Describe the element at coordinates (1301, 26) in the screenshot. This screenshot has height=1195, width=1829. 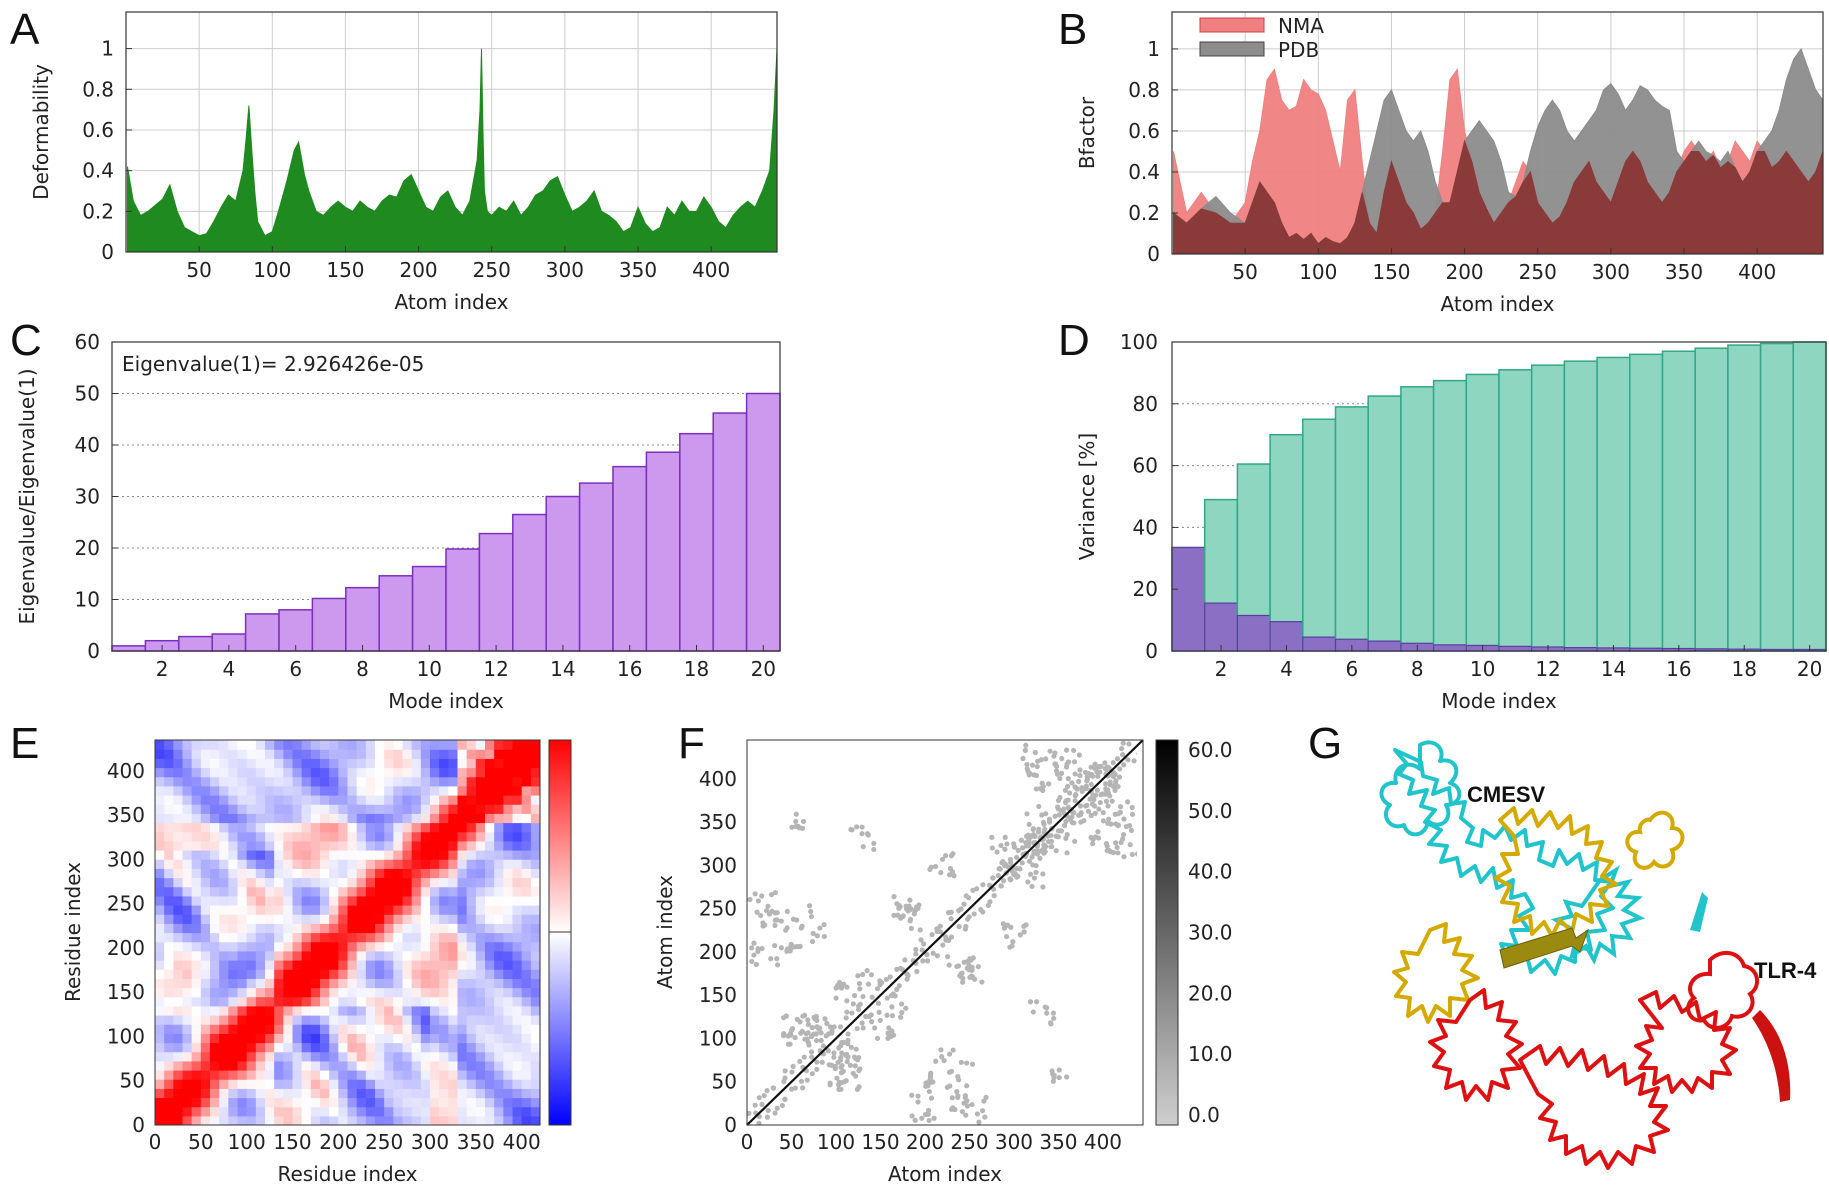
I see `legend-label-nma: NMA` at that location.